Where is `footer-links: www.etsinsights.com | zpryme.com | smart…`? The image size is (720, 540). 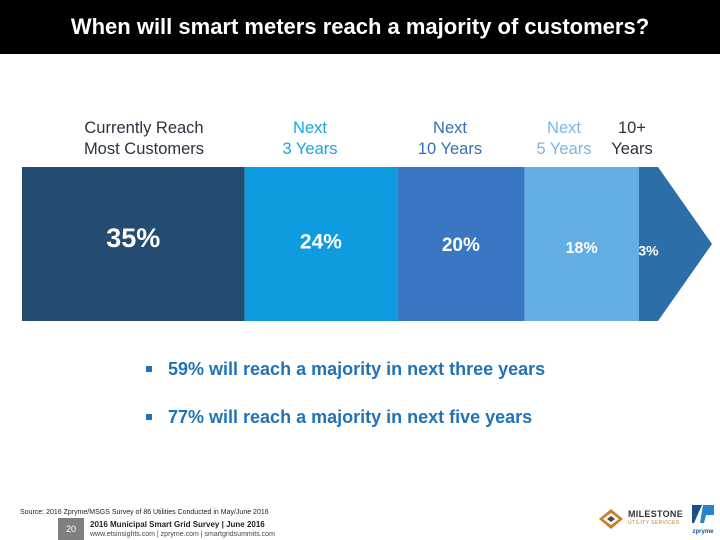
footer-links: www.etsinsights.com | zpryme.com | smart… is located at coordinates (182, 534).